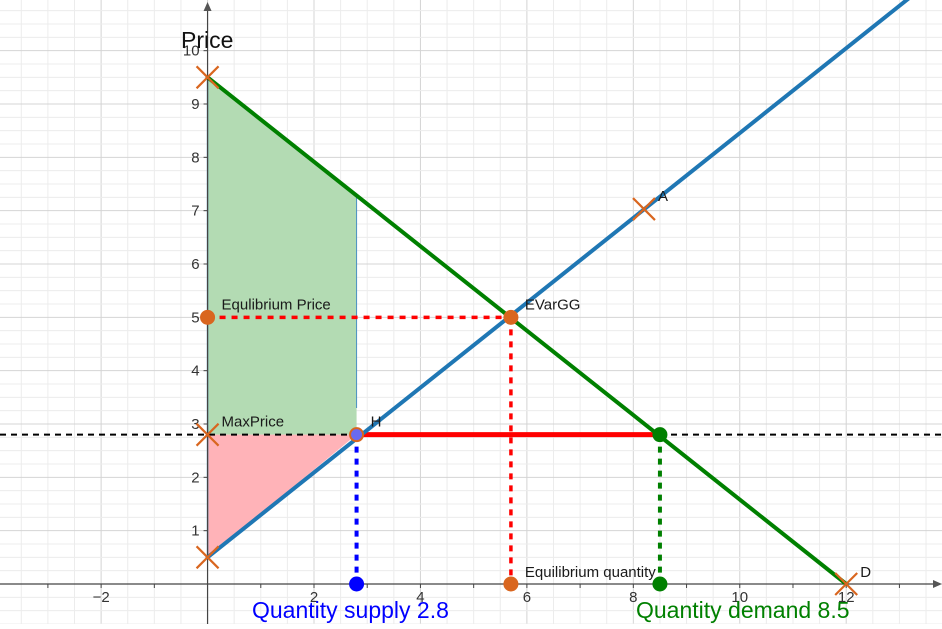  What do you see at coordinates (511, 584) in the screenshot?
I see `point-equilibrium-quantity` at bounding box center [511, 584].